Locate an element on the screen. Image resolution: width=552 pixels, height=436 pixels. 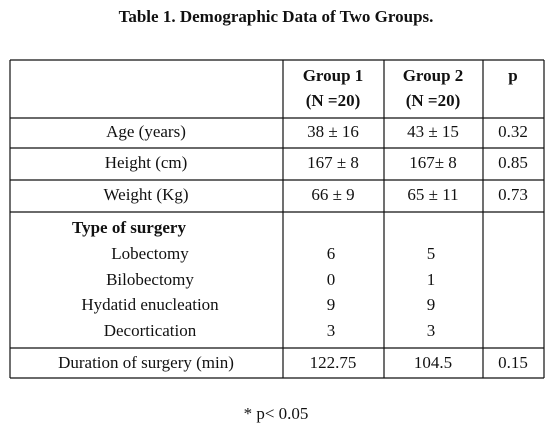
header-cell: Group 2 is located at coordinates (433, 75).